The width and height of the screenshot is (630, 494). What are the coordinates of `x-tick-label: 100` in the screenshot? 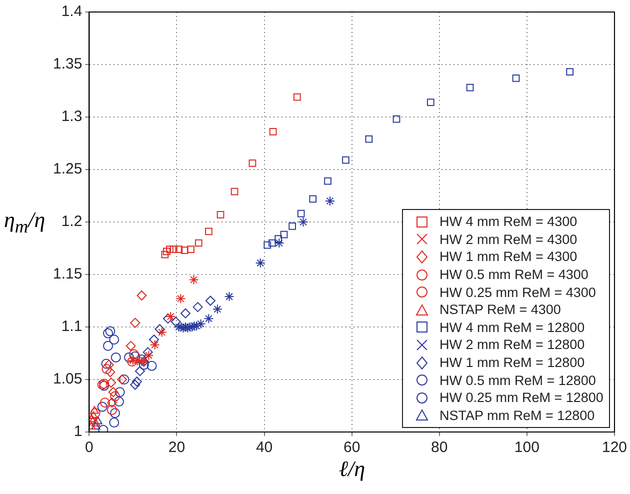 It's located at (527, 447).